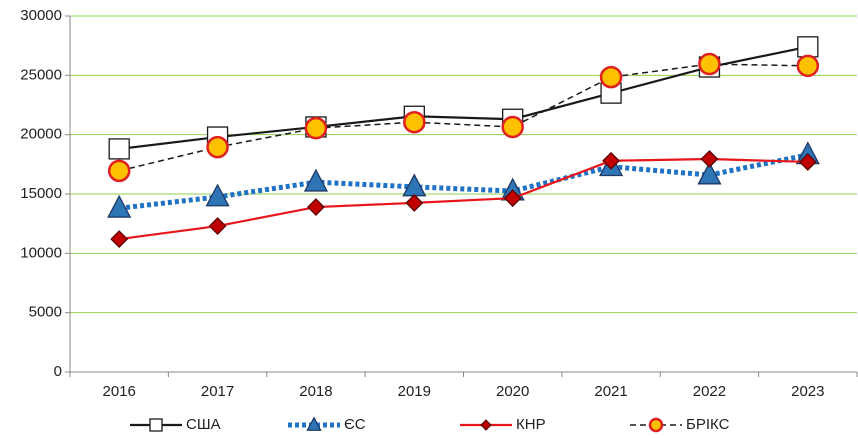 The width and height of the screenshot is (858, 438). I want to click on legend-label: БРІКС, so click(708, 424).